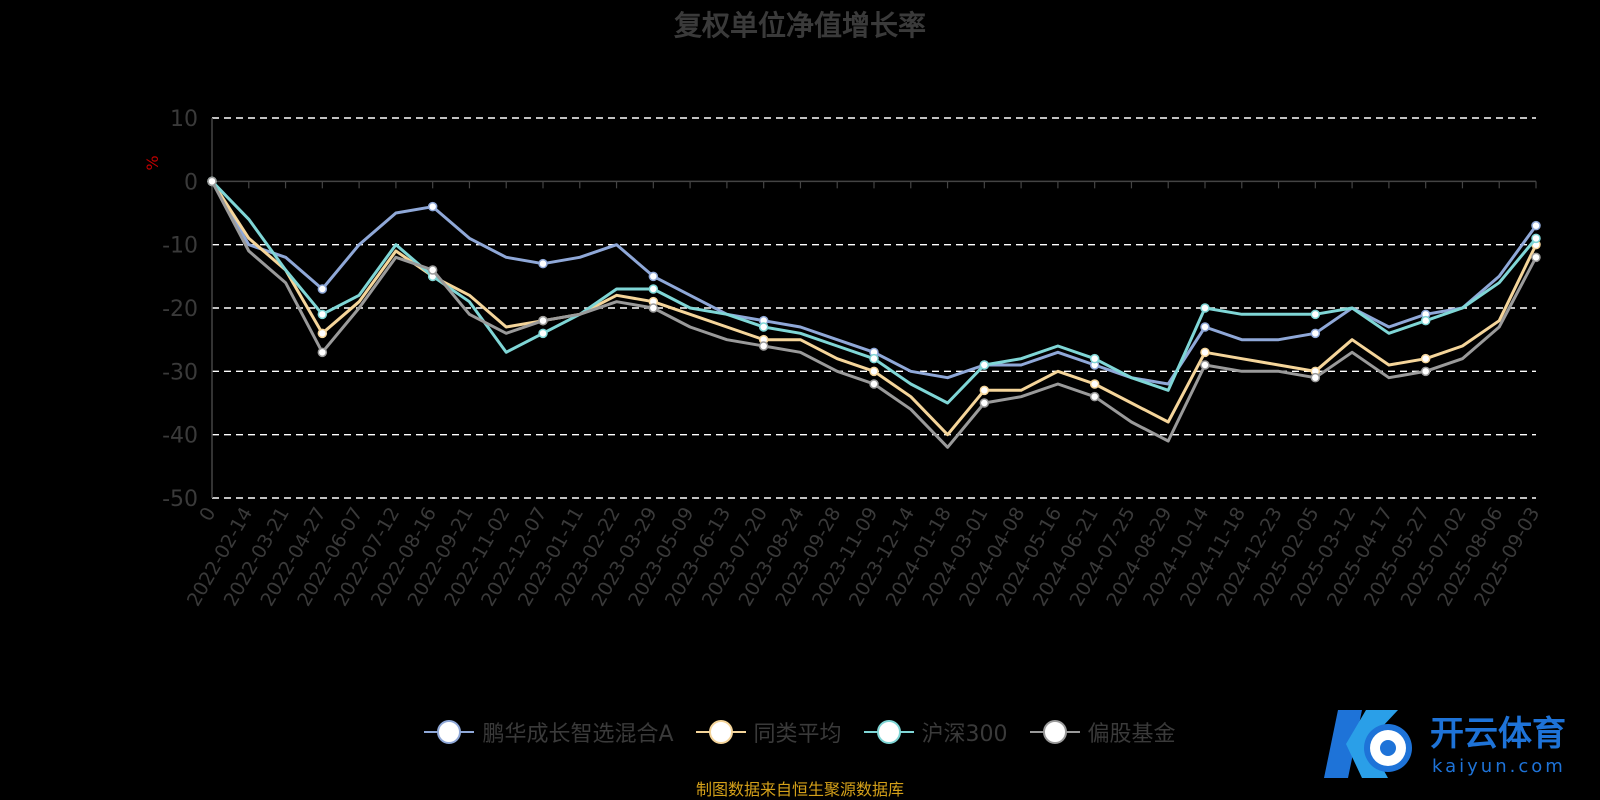 The image size is (1600, 800). What do you see at coordinates (207, 514) in the screenshot?
I see `x-tick-label: 0` at bounding box center [207, 514].